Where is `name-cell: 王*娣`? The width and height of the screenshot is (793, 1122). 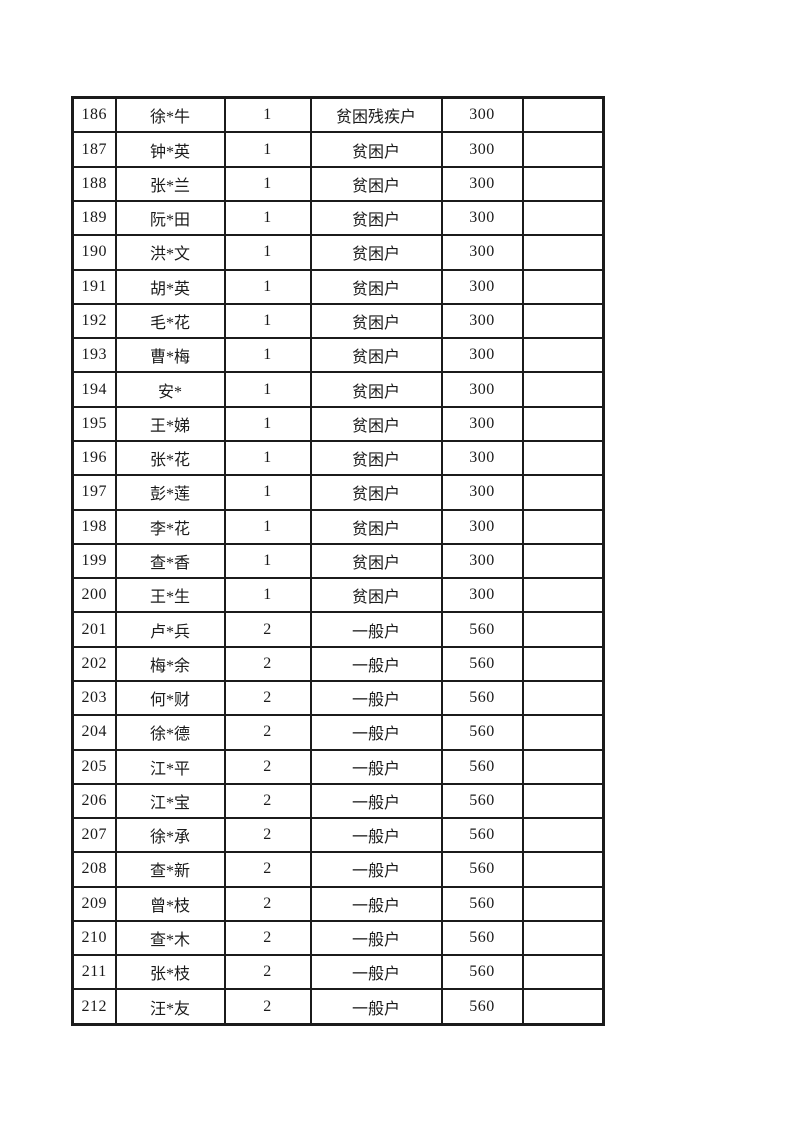 name-cell: 王*娣 is located at coordinates (170, 423).